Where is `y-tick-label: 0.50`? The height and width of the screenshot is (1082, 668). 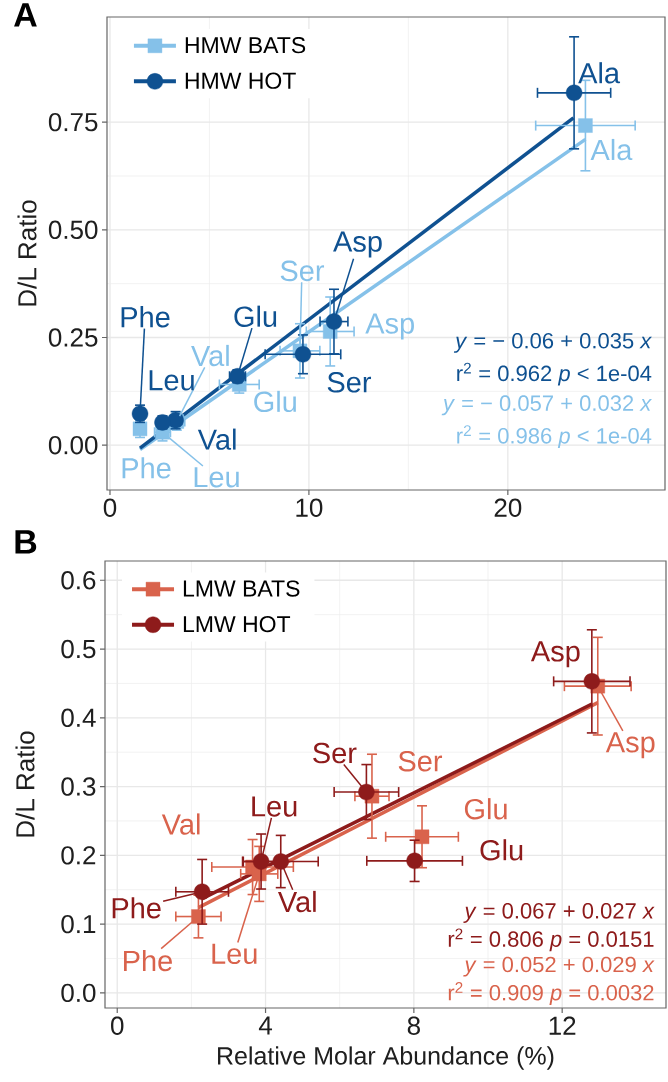
y-tick-label: 0.50 is located at coordinates (73, 230).